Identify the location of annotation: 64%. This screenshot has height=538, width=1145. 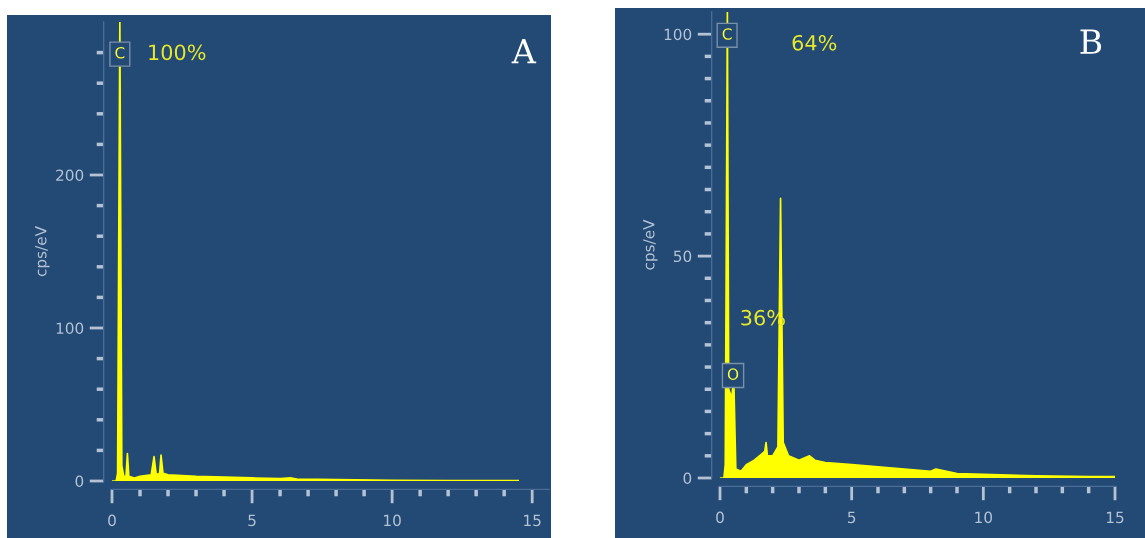
(814, 42).